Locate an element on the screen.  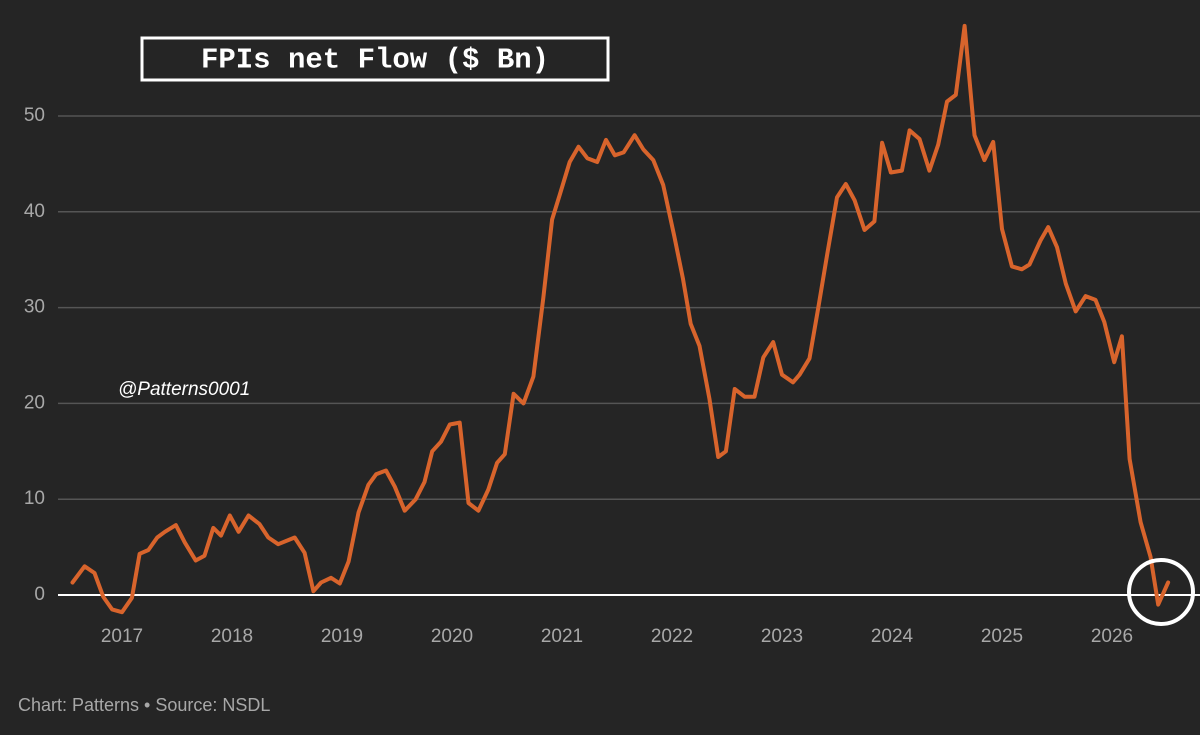
y-tick-label: 0 is located at coordinates (39, 594).